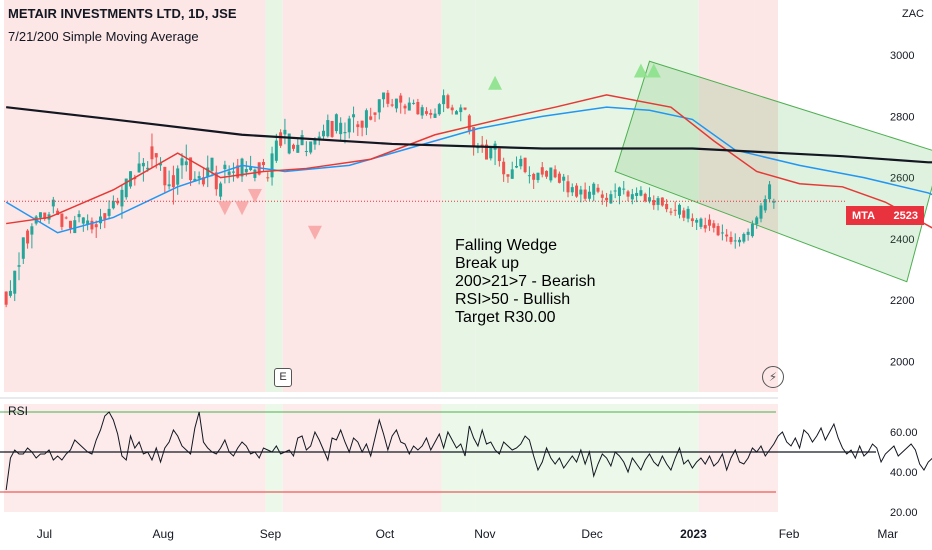 This screenshot has width=932, height=550. I want to click on x-tick-label: Dec, so click(591, 534).